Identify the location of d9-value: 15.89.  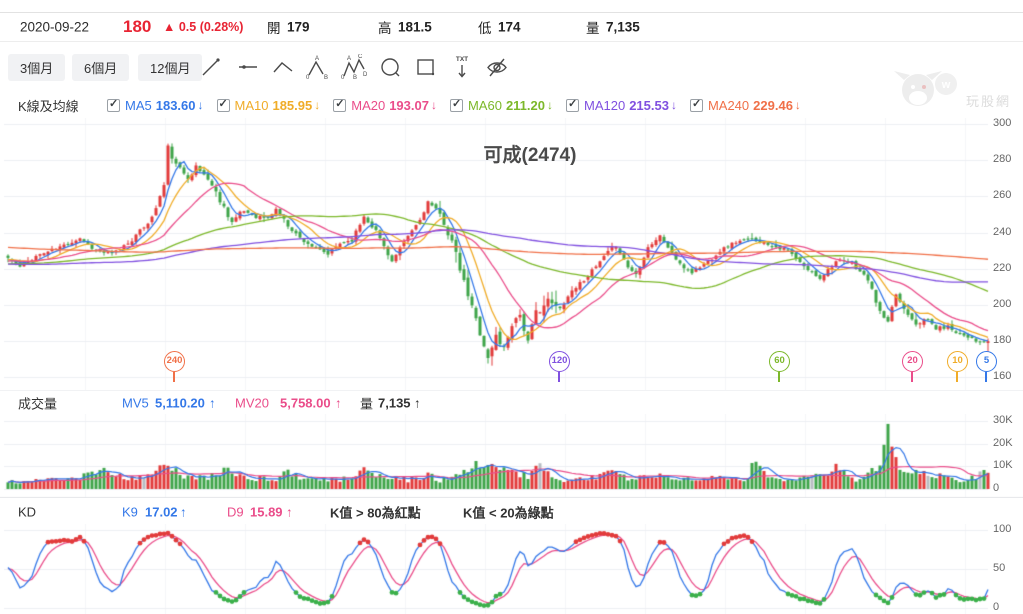
(266, 512).